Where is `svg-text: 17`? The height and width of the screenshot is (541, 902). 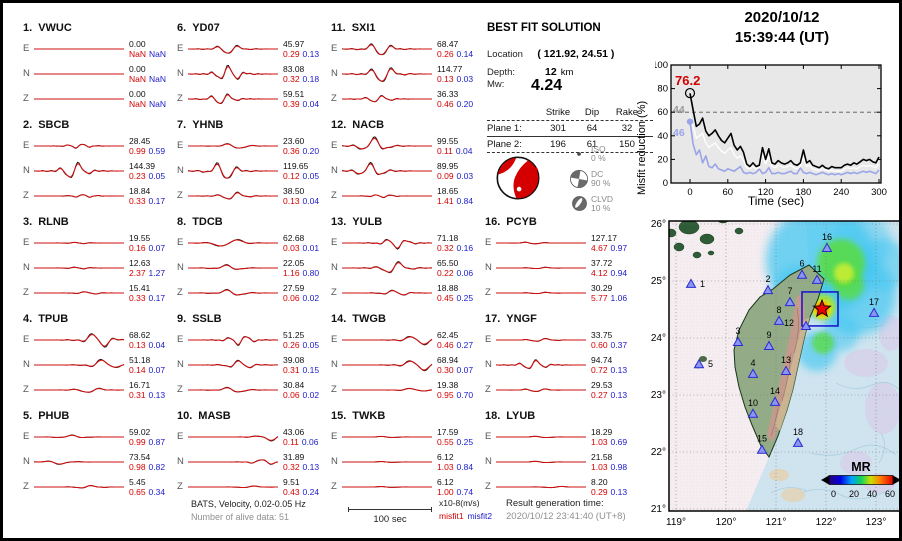 svg-text: 17 is located at coordinates (874, 302).